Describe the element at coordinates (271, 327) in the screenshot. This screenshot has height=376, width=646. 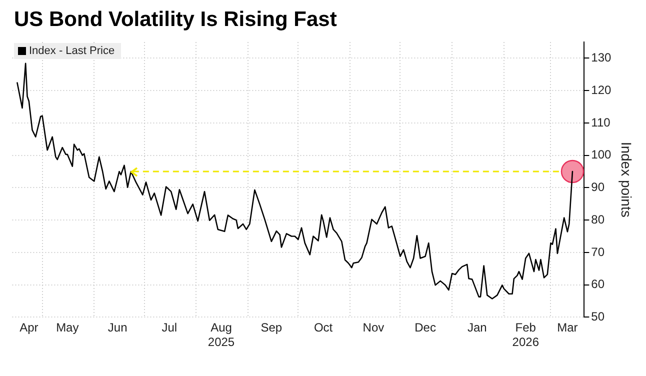
I see `x-tick-label: Sep` at that location.